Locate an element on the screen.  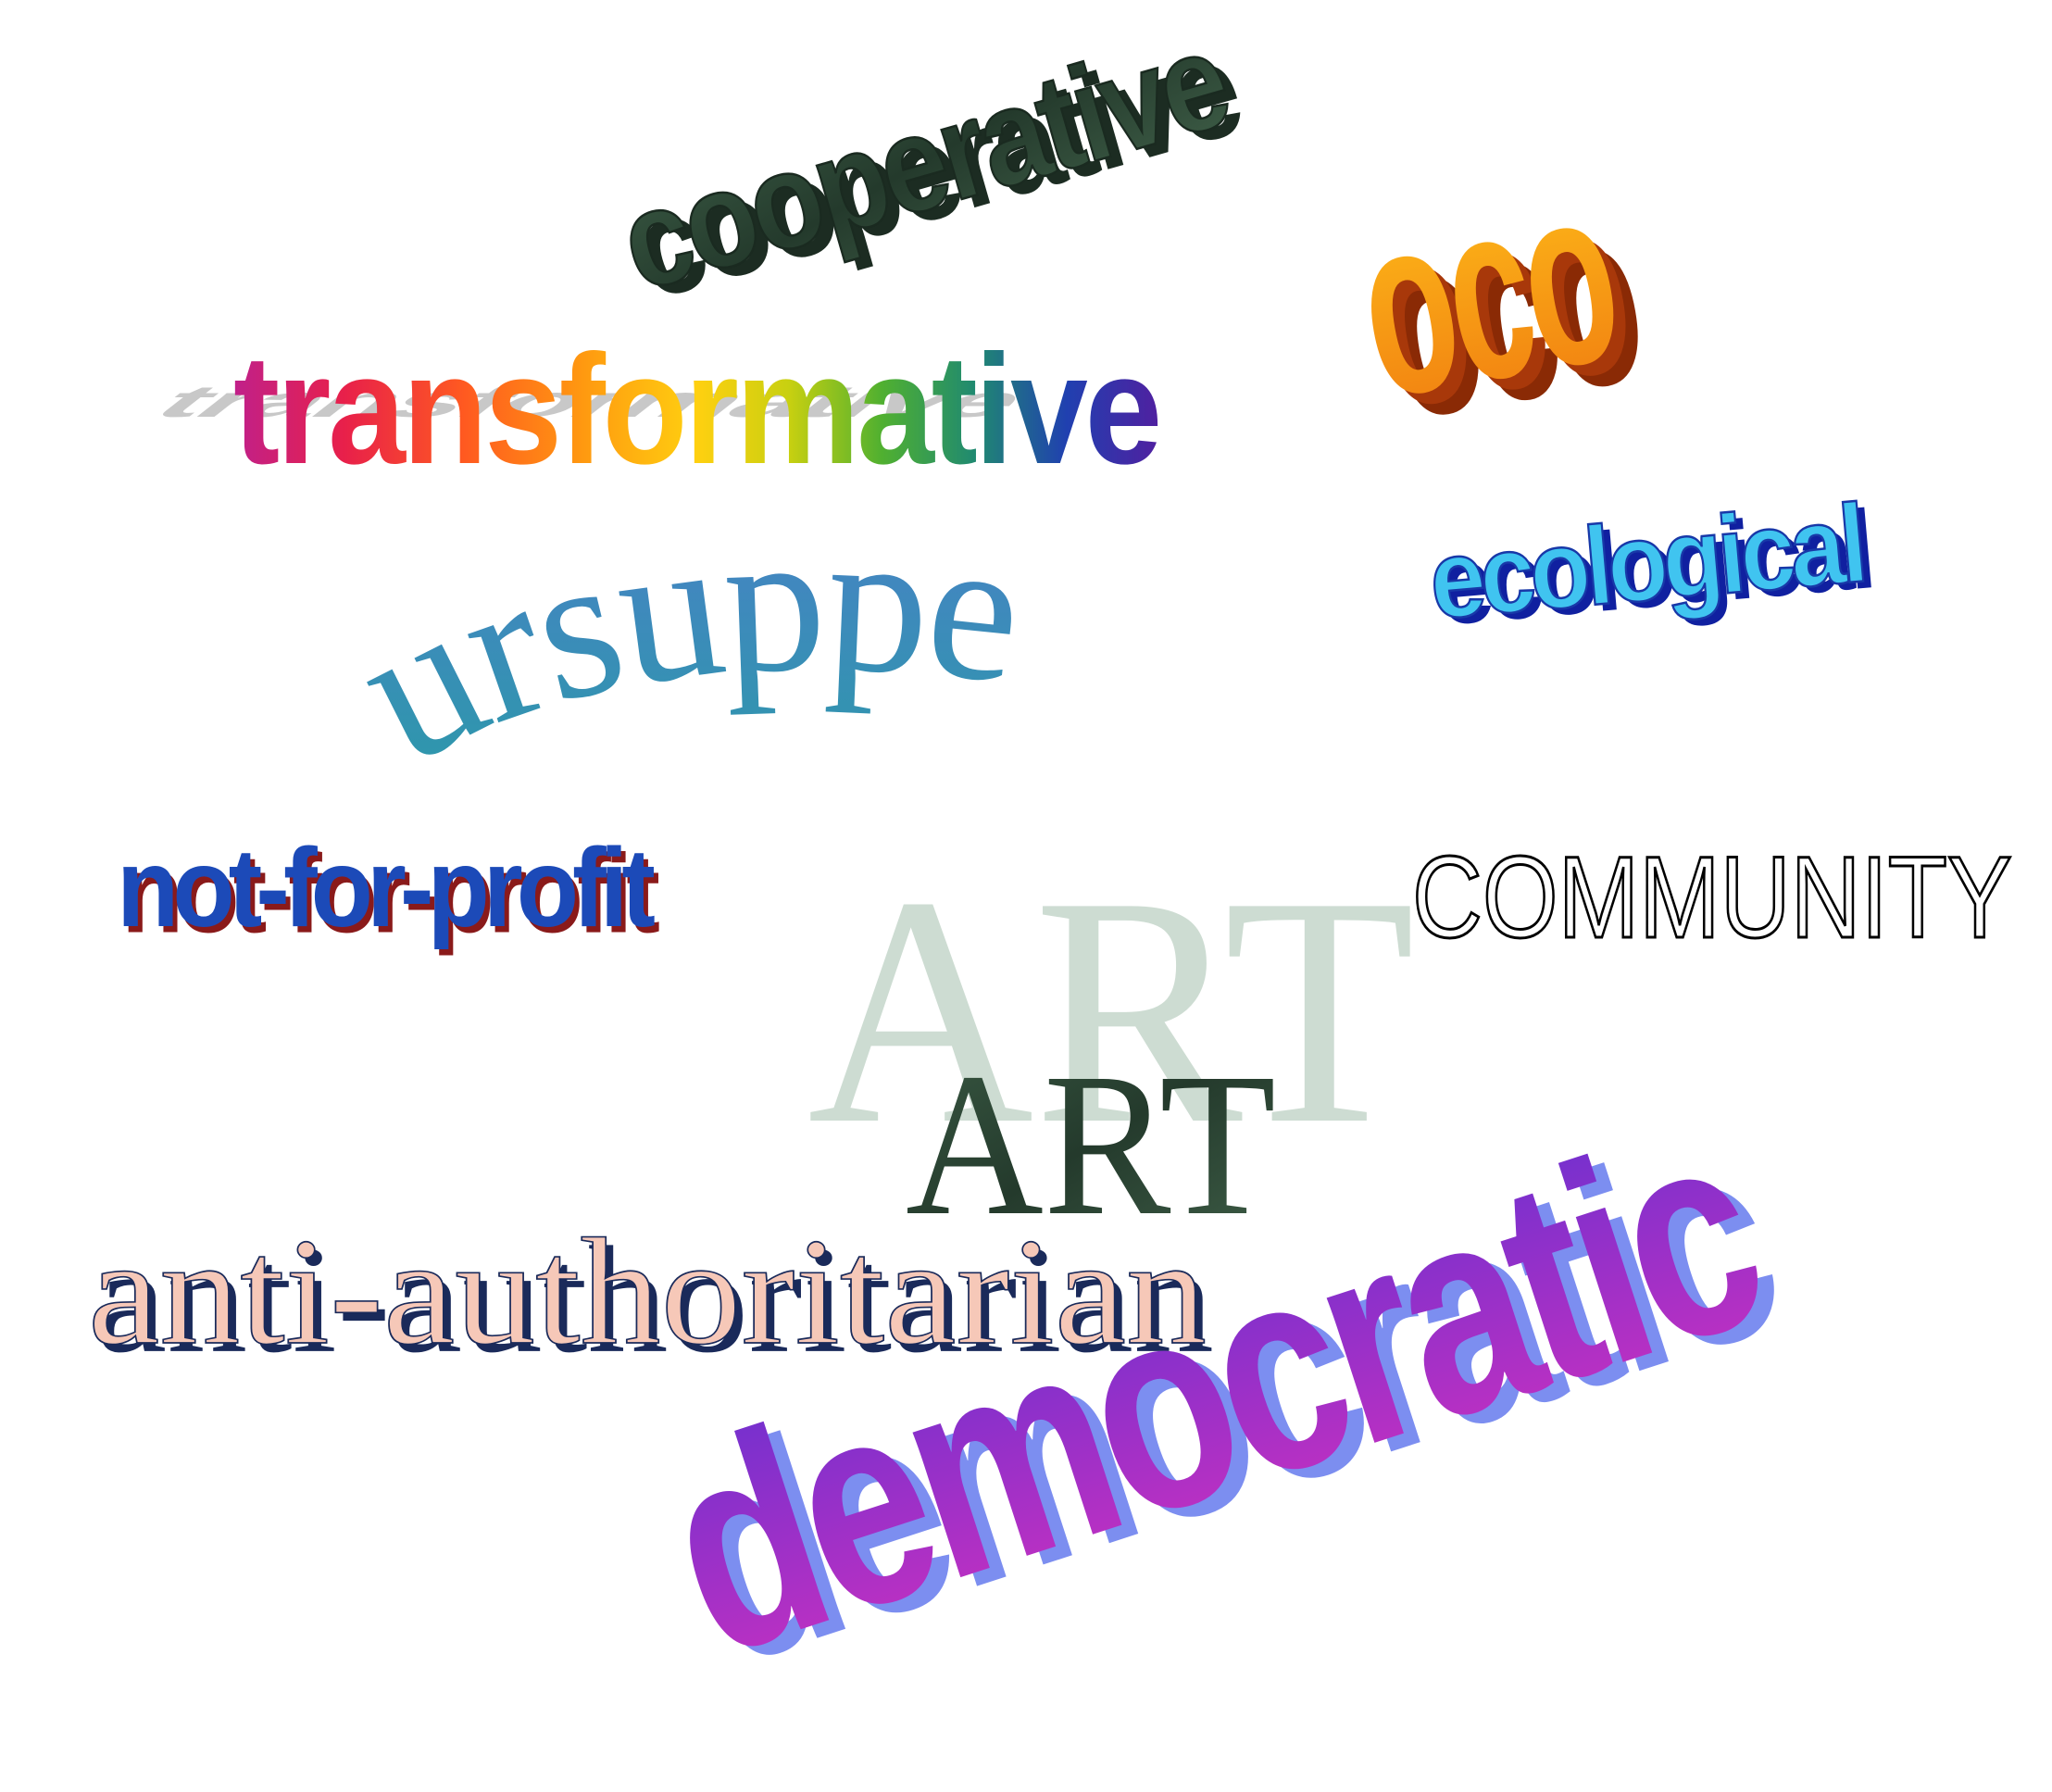
ursuppe-text: ursuppe is located at coordinates (676, 646).